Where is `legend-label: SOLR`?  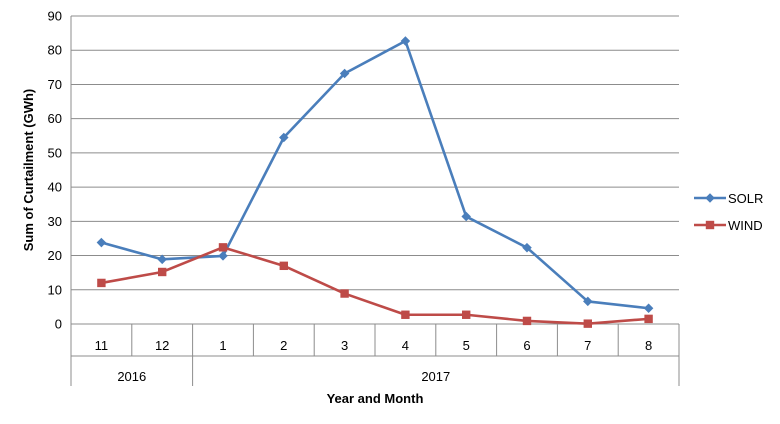
legend-label: SOLR is located at coordinates (745, 198).